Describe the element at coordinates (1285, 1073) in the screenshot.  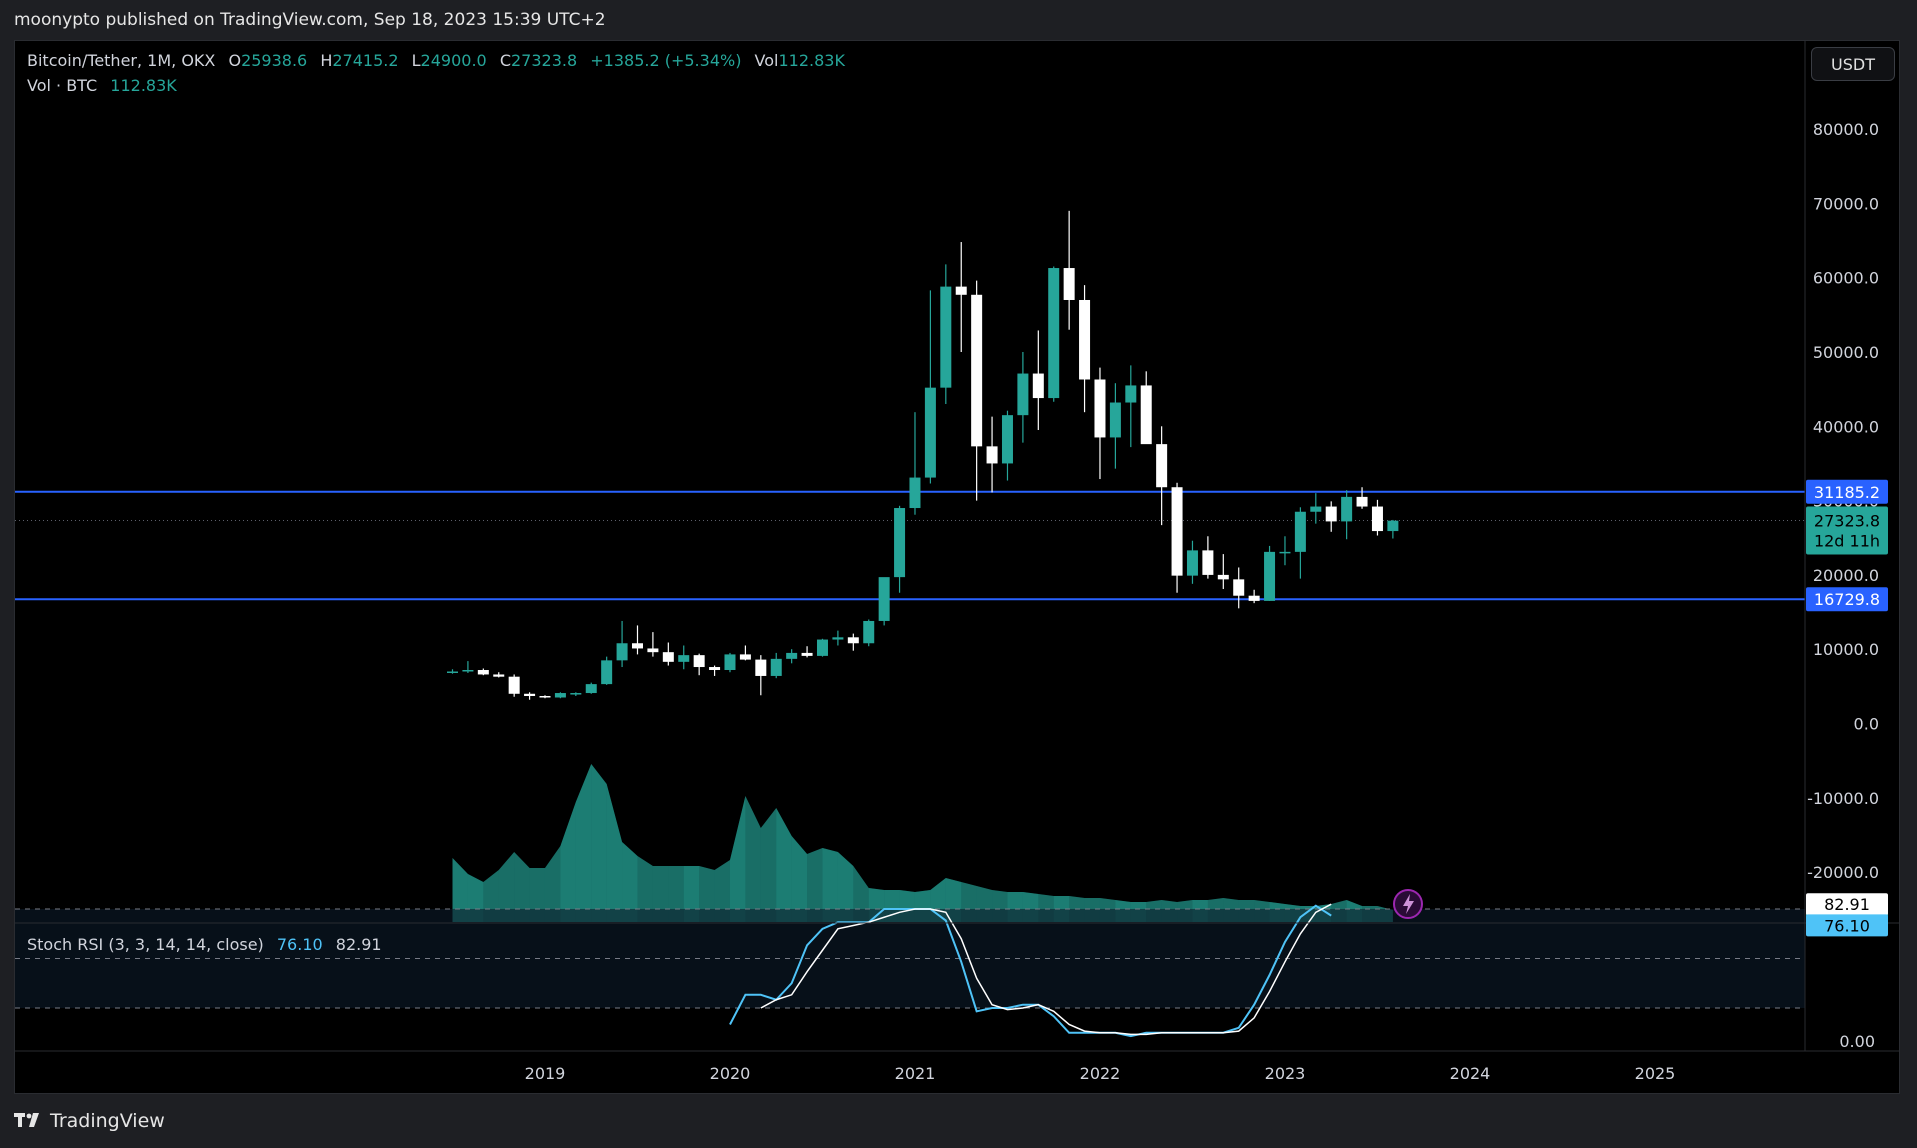
I see `time-tick-label: 2023` at that location.